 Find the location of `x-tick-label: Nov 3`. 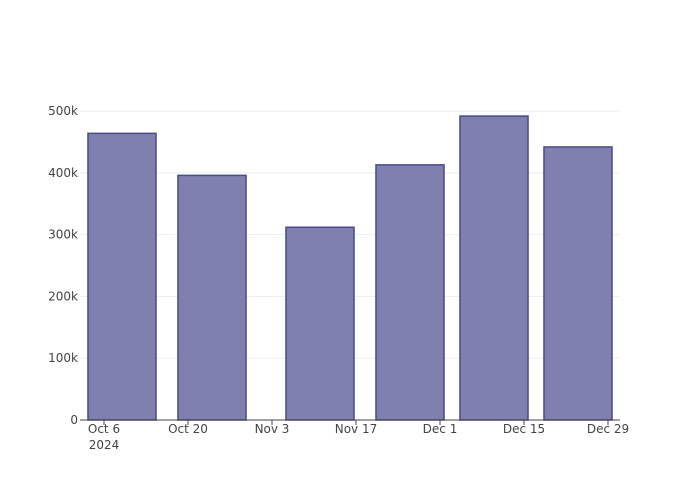

x-tick-label: Nov 3 is located at coordinates (272, 429).